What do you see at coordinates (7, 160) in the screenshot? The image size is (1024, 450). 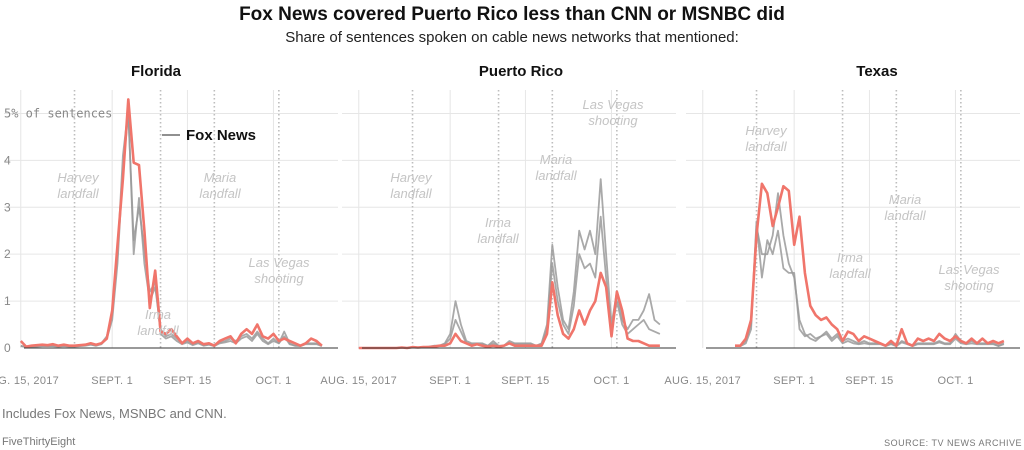 I see `y-tick-label: 4` at bounding box center [7, 160].